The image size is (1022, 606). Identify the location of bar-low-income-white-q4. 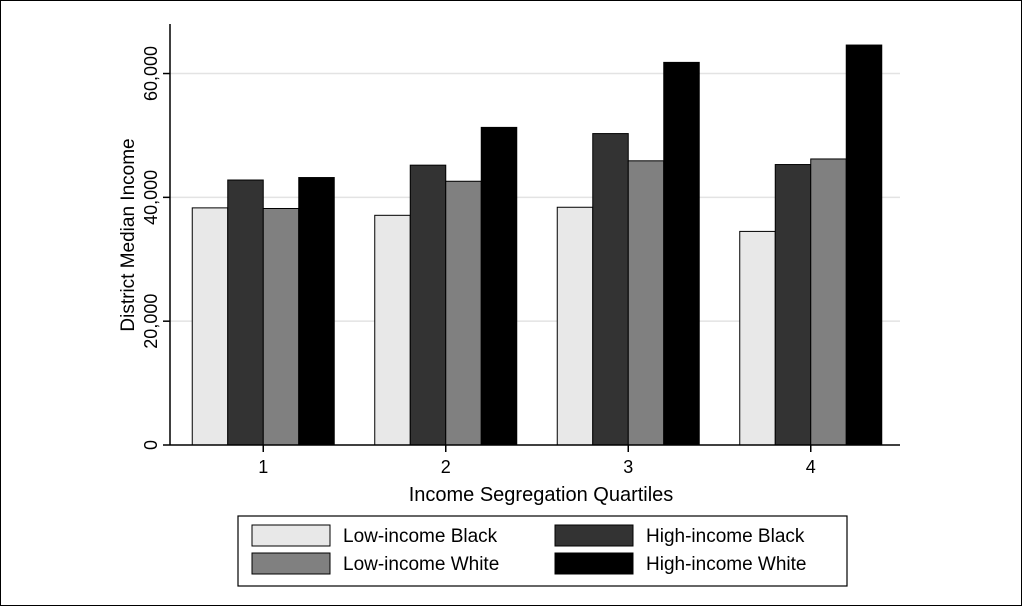
(828, 302).